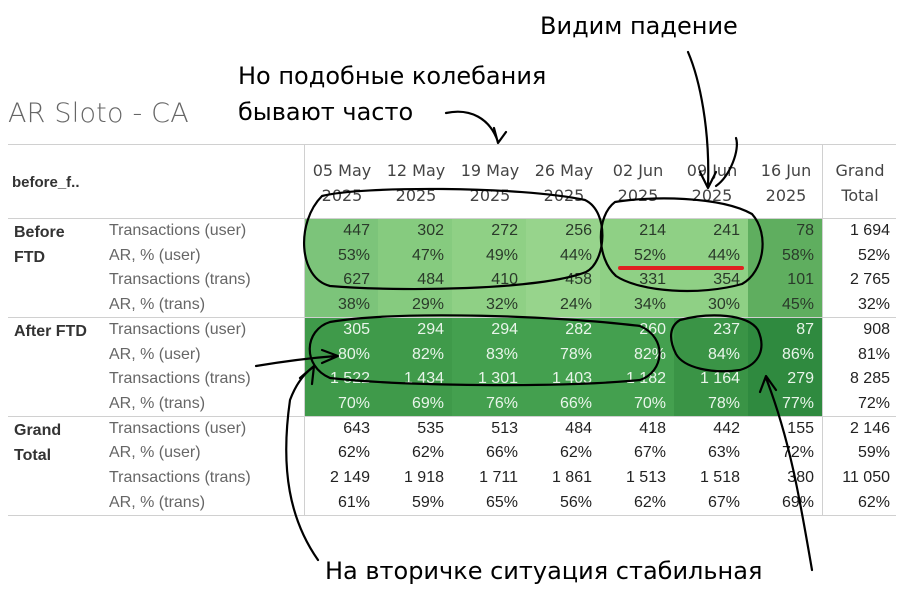 Image resolution: width=901 pixels, height=593 pixels. Describe the element at coordinates (726, 230) in the screenshot. I see `table-cell: 241` at that location.